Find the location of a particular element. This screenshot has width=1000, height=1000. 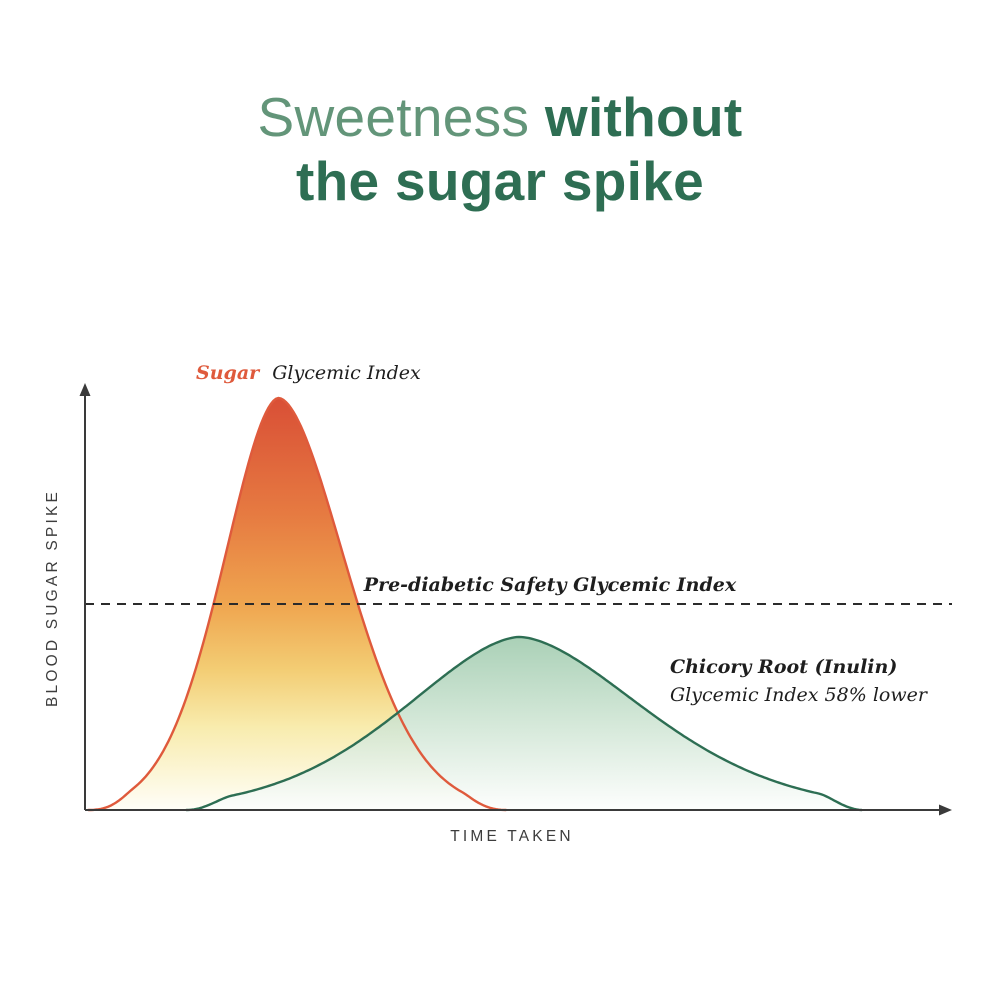

title-line-1: Sweetness without is located at coordinates (500, 118).